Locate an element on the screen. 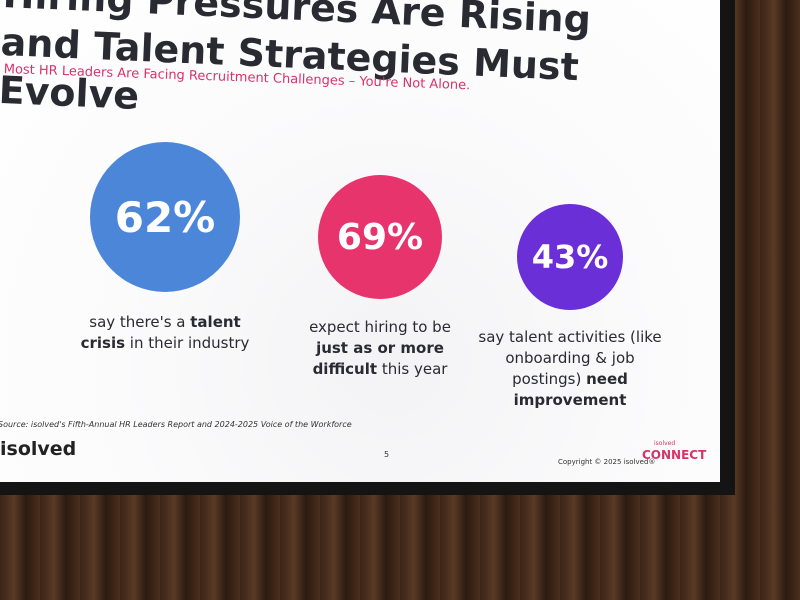 The image size is (800, 600). stat-circle: 43% is located at coordinates (570, 257).